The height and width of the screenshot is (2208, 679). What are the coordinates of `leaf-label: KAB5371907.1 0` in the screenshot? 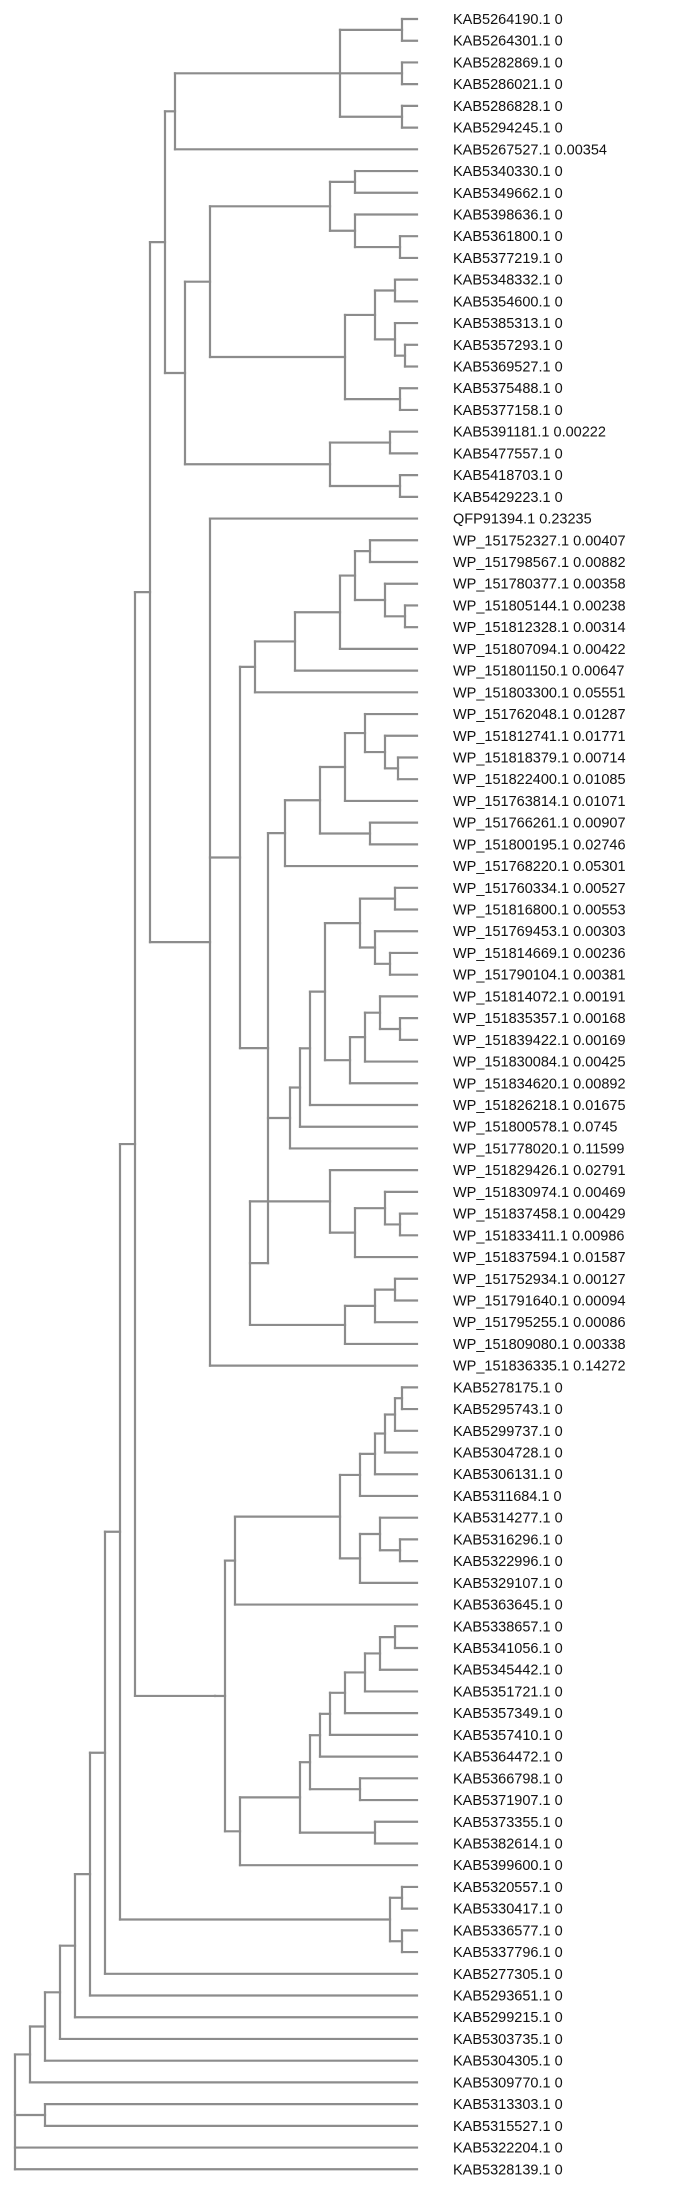 It's located at (508, 1801).